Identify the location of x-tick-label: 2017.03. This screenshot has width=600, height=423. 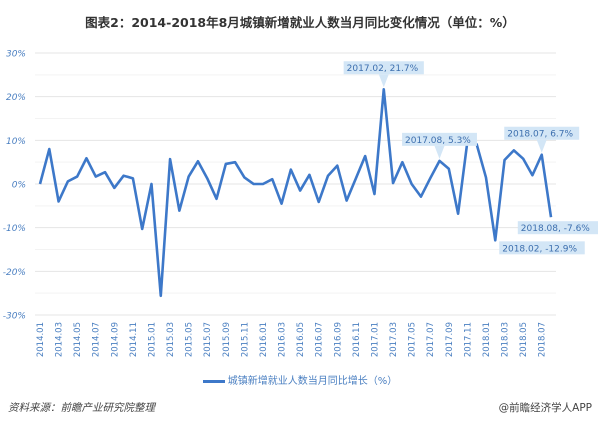
(394, 339).